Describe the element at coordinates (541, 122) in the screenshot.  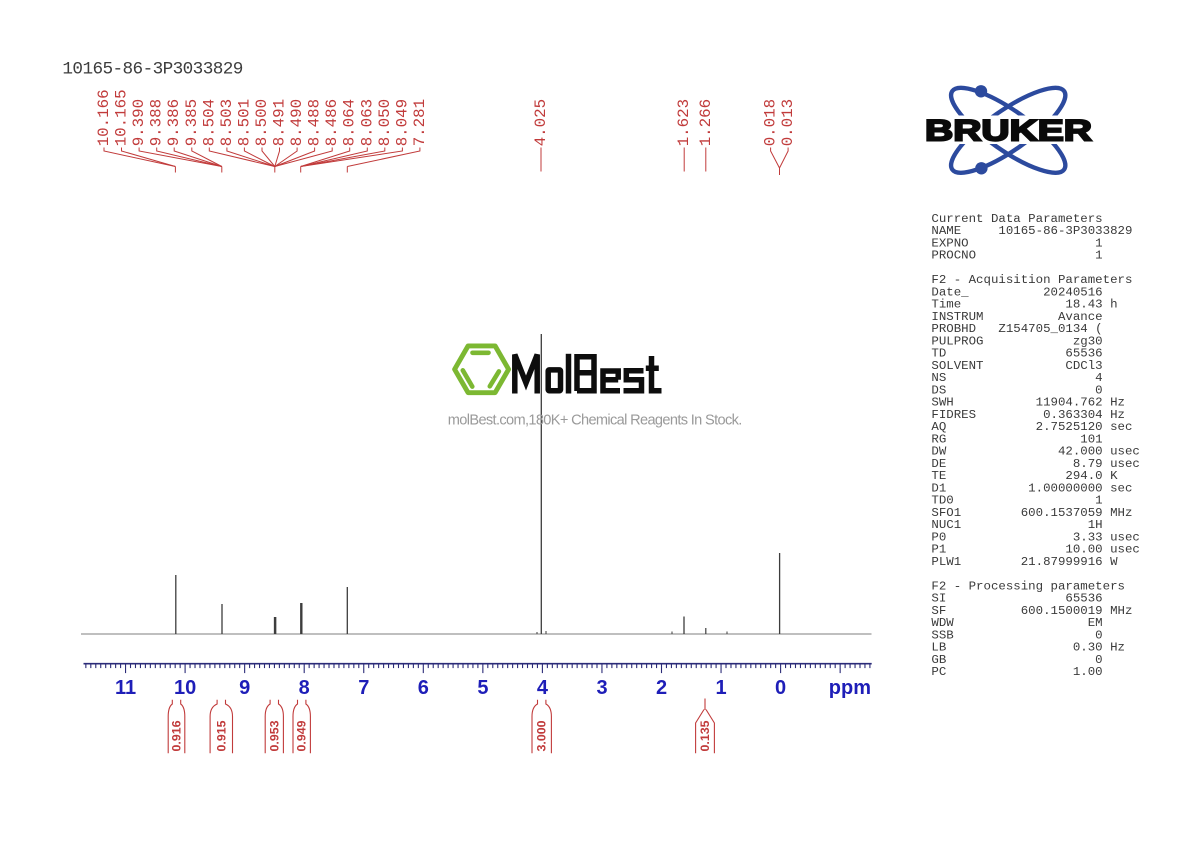
I see `svg-text: 4.025` at that location.